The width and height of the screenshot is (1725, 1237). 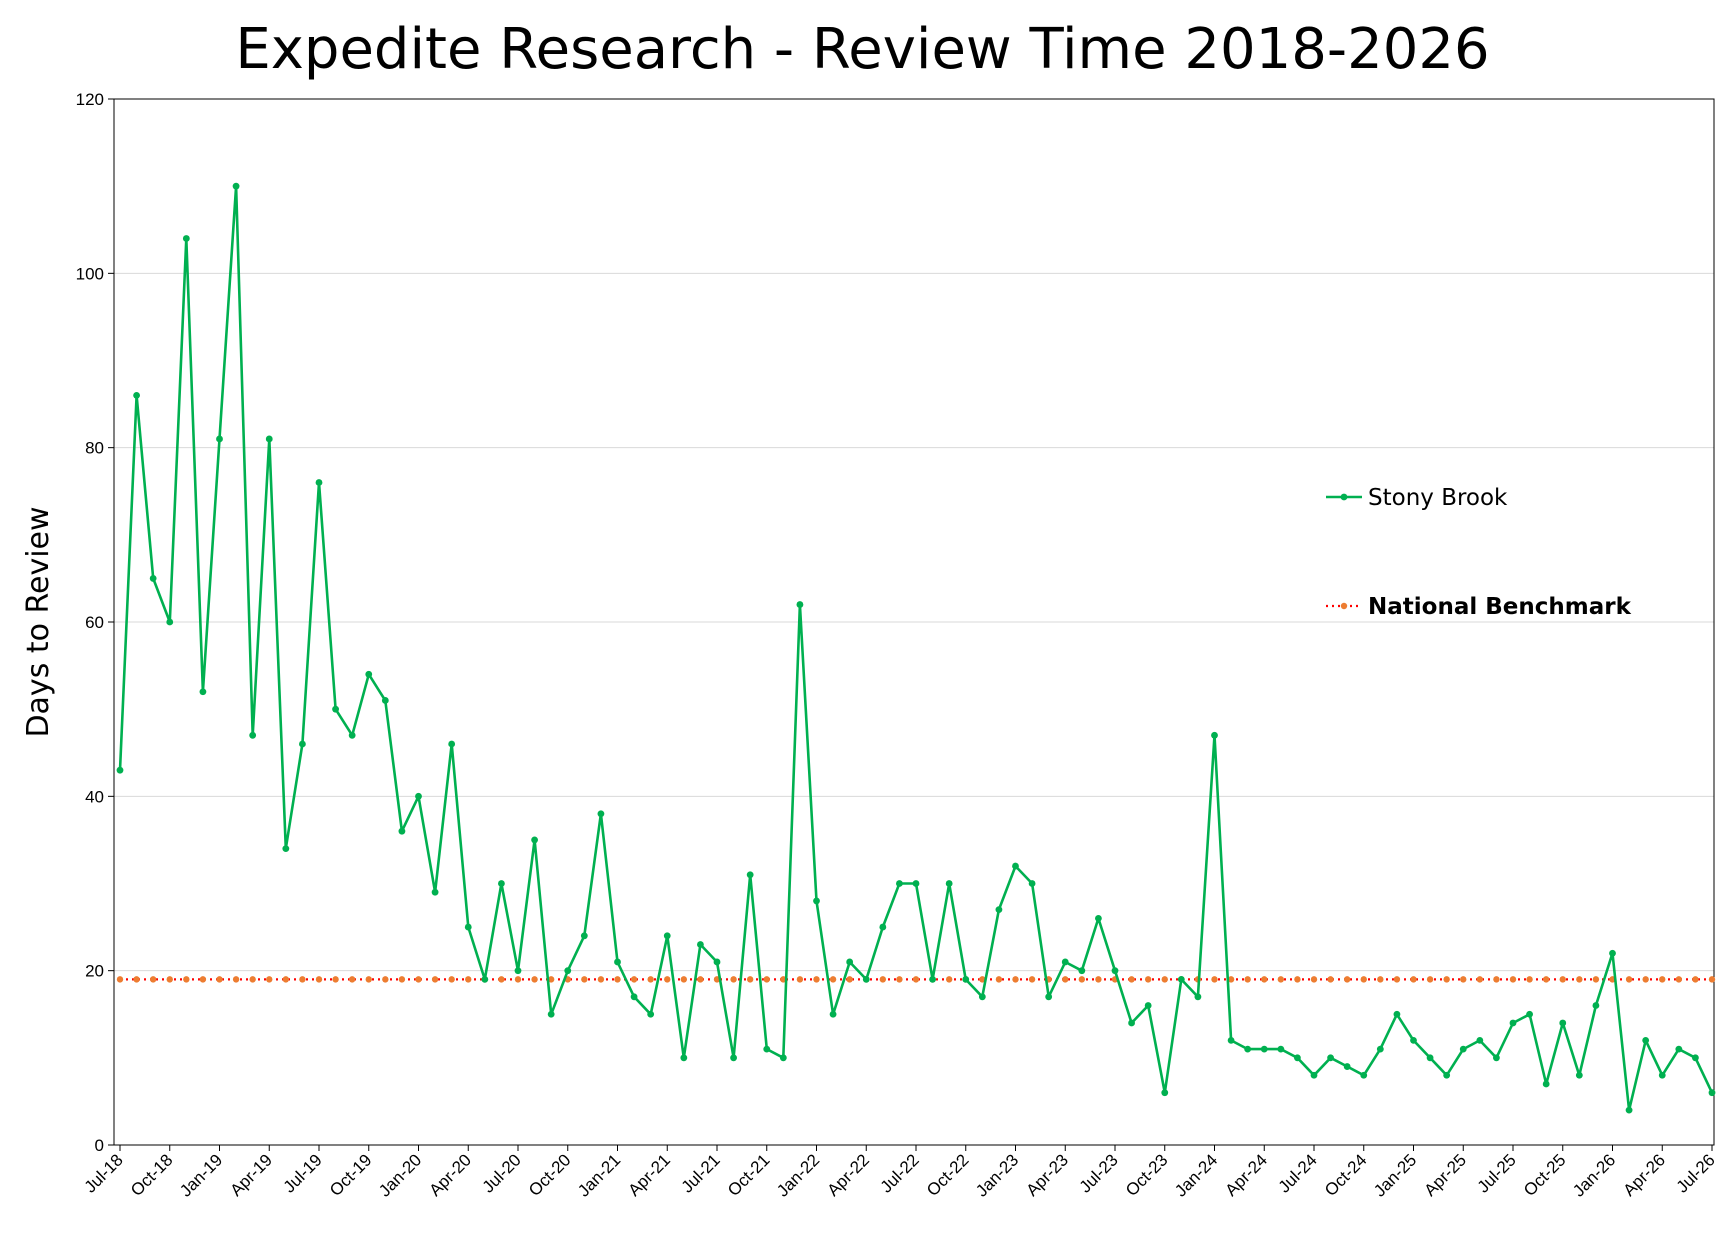 What do you see at coordinates (104, 1173) in the screenshot?
I see `x-tick-label: Jul-18` at bounding box center [104, 1173].